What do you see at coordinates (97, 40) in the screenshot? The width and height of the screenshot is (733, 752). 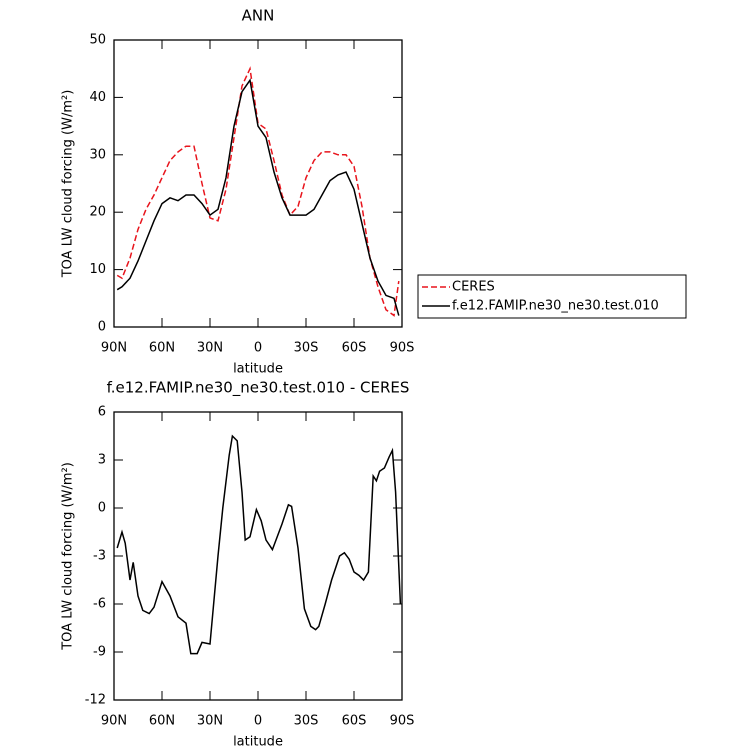 I see `y-tick-label: 50` at bounding box center [97, 40].